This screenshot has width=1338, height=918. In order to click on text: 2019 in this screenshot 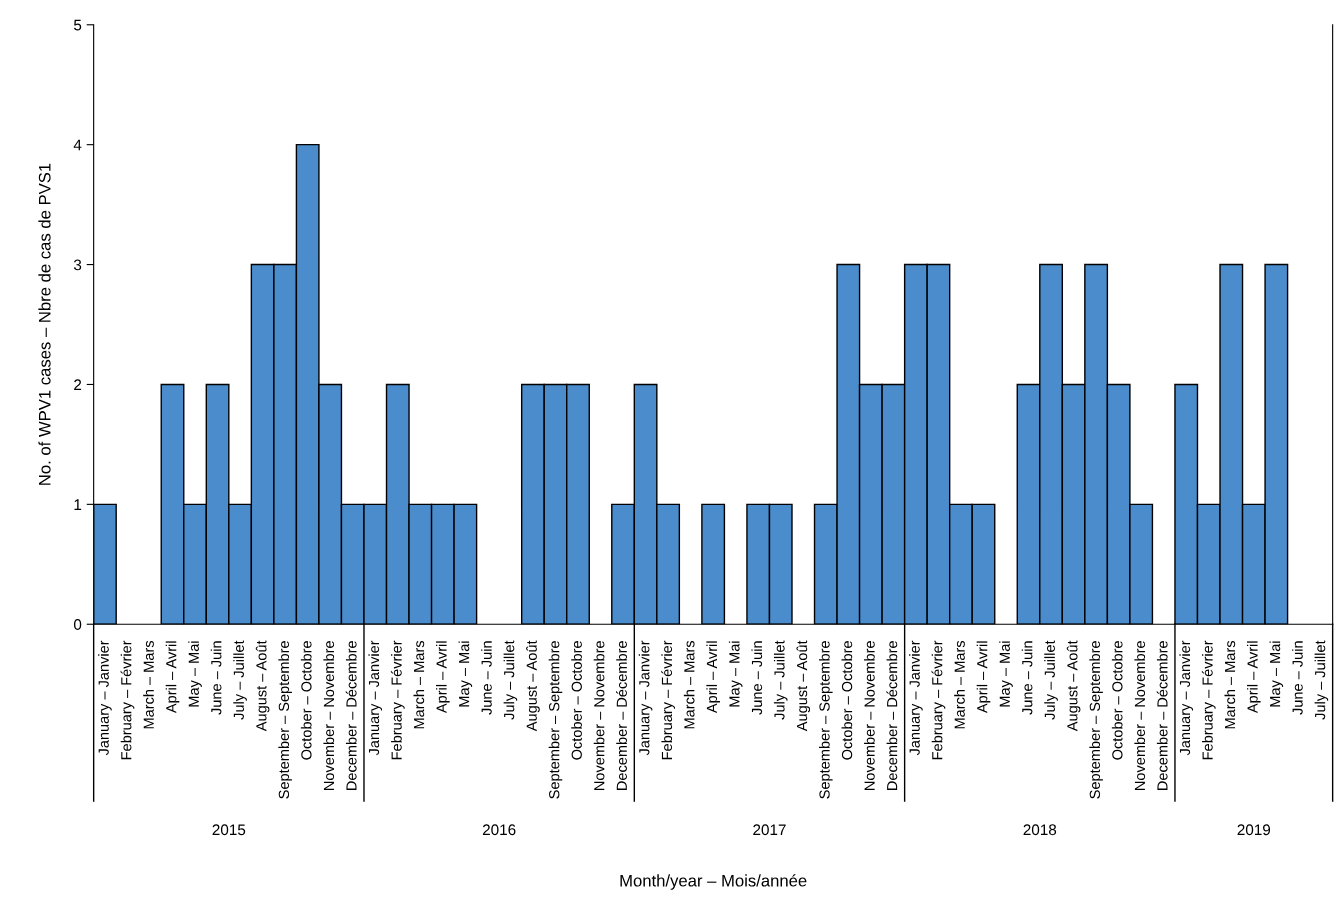, I will do `click(1254, 830)`.